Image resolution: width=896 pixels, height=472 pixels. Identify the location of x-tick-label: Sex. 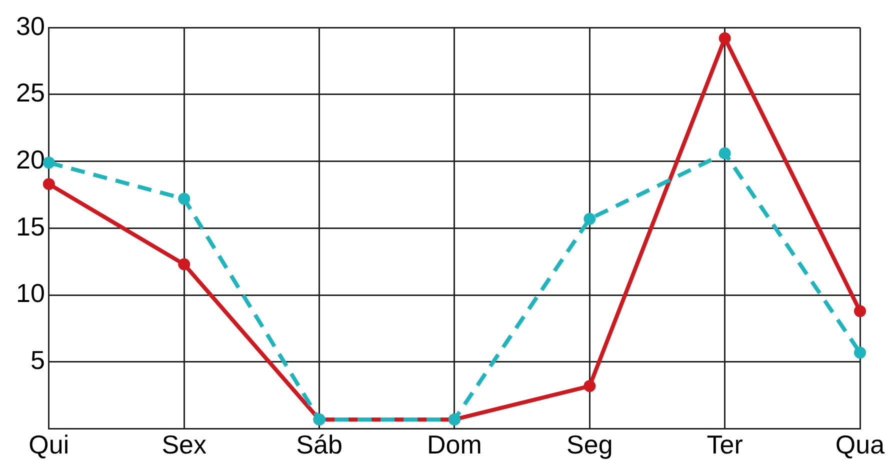
(184, 445).